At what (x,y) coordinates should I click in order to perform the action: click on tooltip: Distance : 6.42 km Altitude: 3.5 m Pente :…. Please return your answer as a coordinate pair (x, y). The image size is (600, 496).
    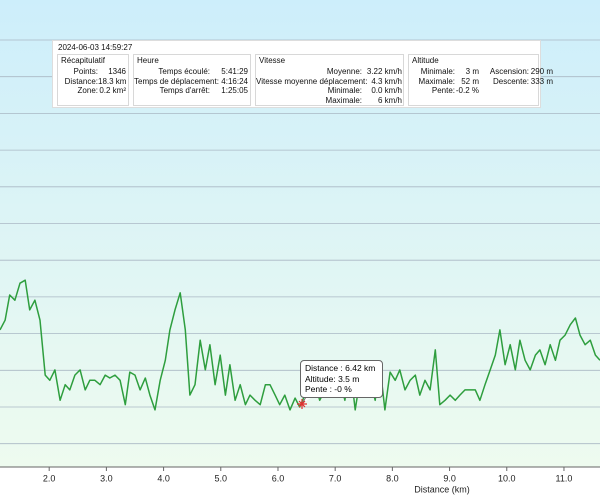
    Looking at the image, I should click on (341, 379).